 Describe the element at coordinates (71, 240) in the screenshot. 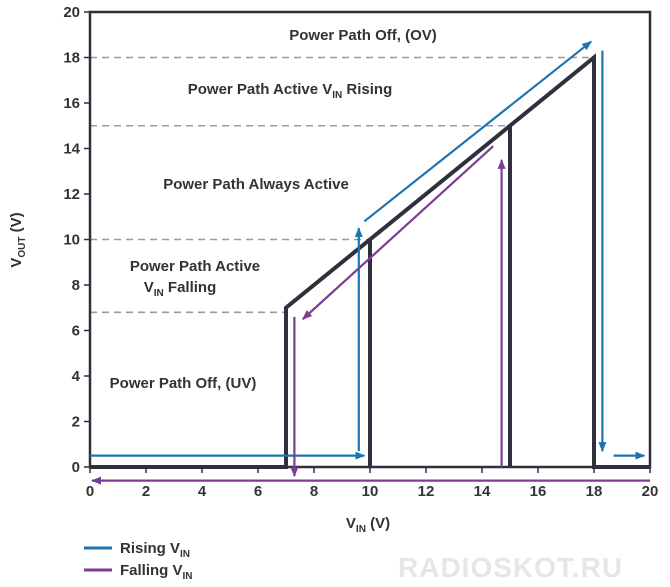

I see `y-tick-label: 10` at that location.